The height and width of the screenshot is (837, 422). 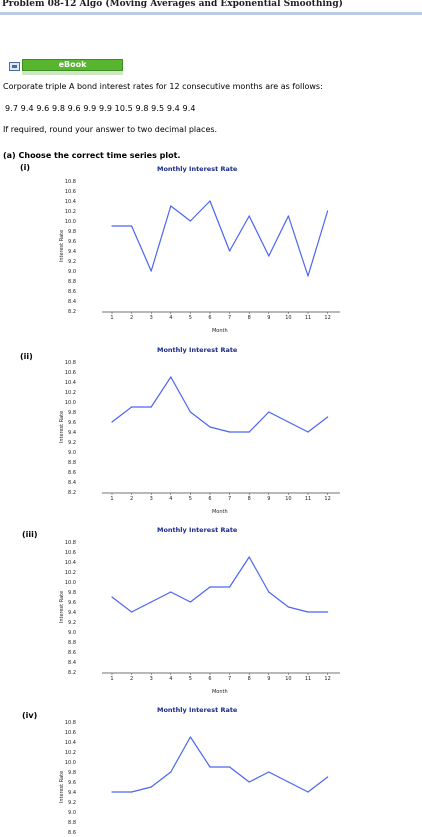 What do you see at coordinates (268, 318) in the screenshot?
I see `x-tick-label: 9` at bounding box center [268, 318].